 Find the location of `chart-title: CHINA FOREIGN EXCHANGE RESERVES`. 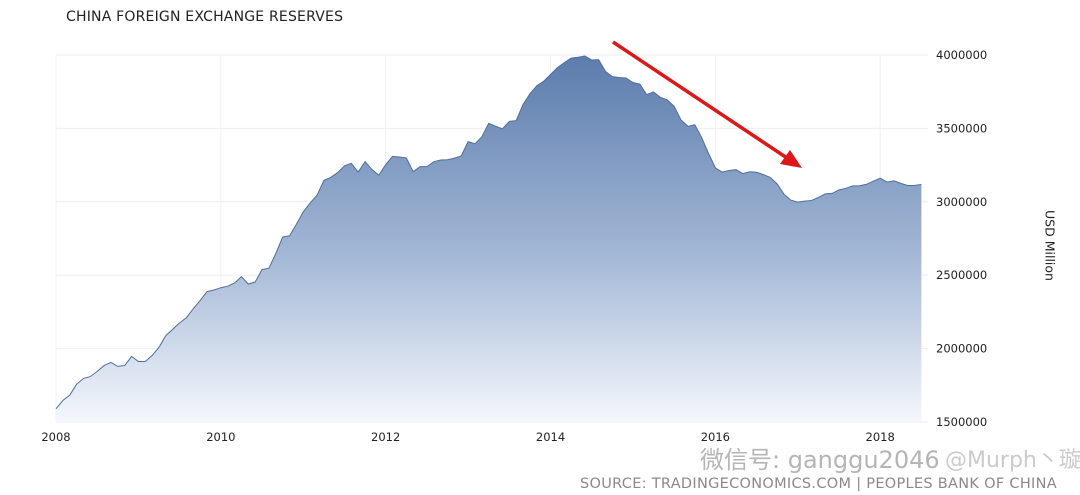

chart-title: CHINA FOREIGN EXCHANGE RESERVES is located at coordinates (205, 17).